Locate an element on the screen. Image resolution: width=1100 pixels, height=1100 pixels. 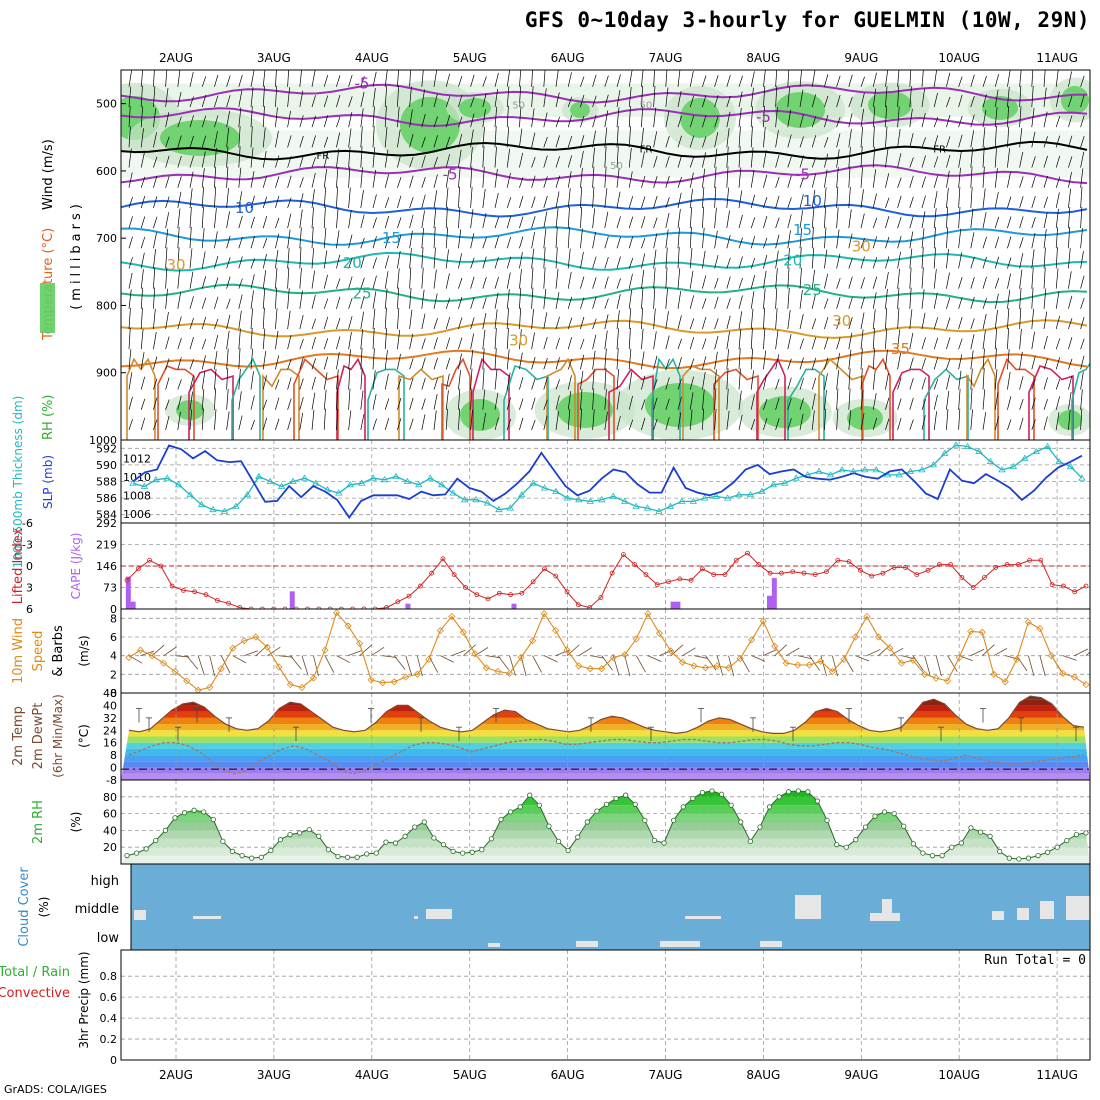
contour-label: 50 is located at coordinates (646, 106).